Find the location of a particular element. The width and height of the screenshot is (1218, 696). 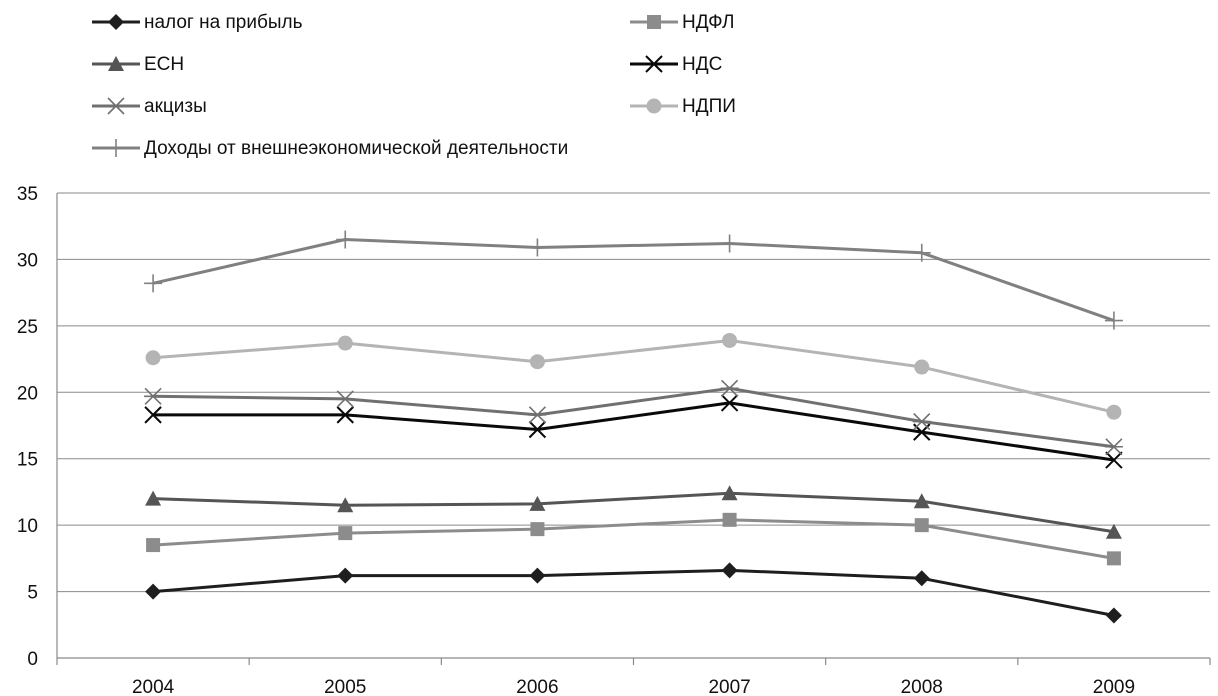

legend-item: налог на прибыль is located at coordinates (197, 22).